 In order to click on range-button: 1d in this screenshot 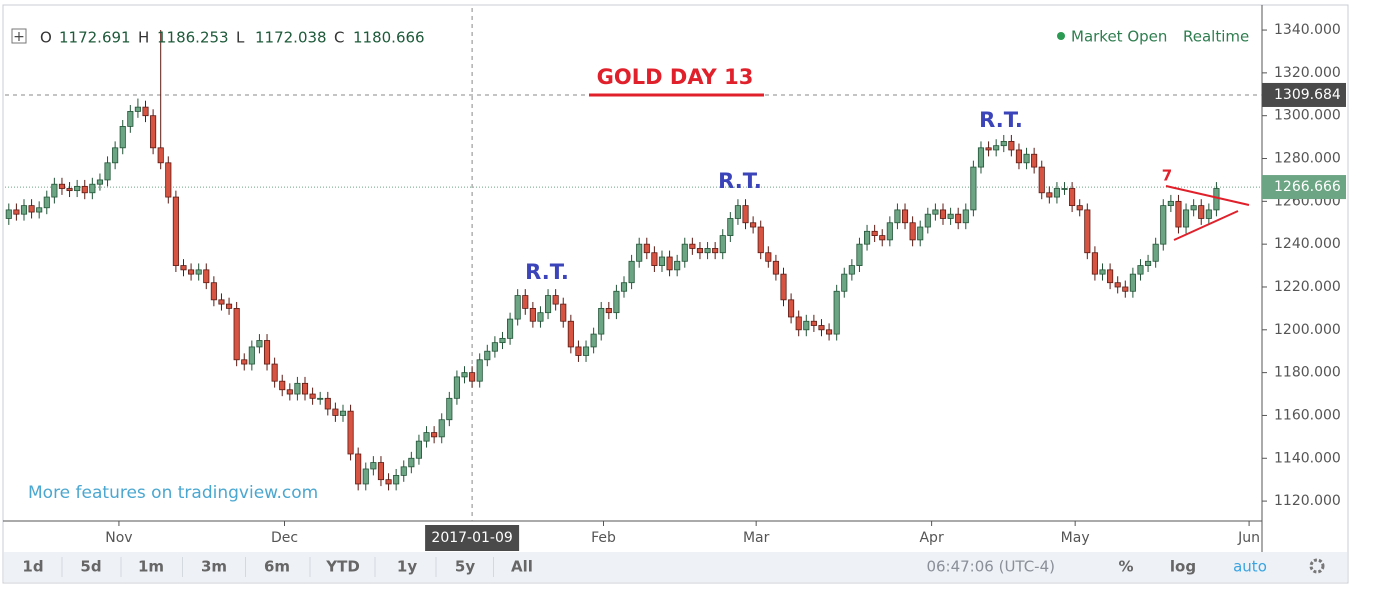, I will do `click(32, 567)`.